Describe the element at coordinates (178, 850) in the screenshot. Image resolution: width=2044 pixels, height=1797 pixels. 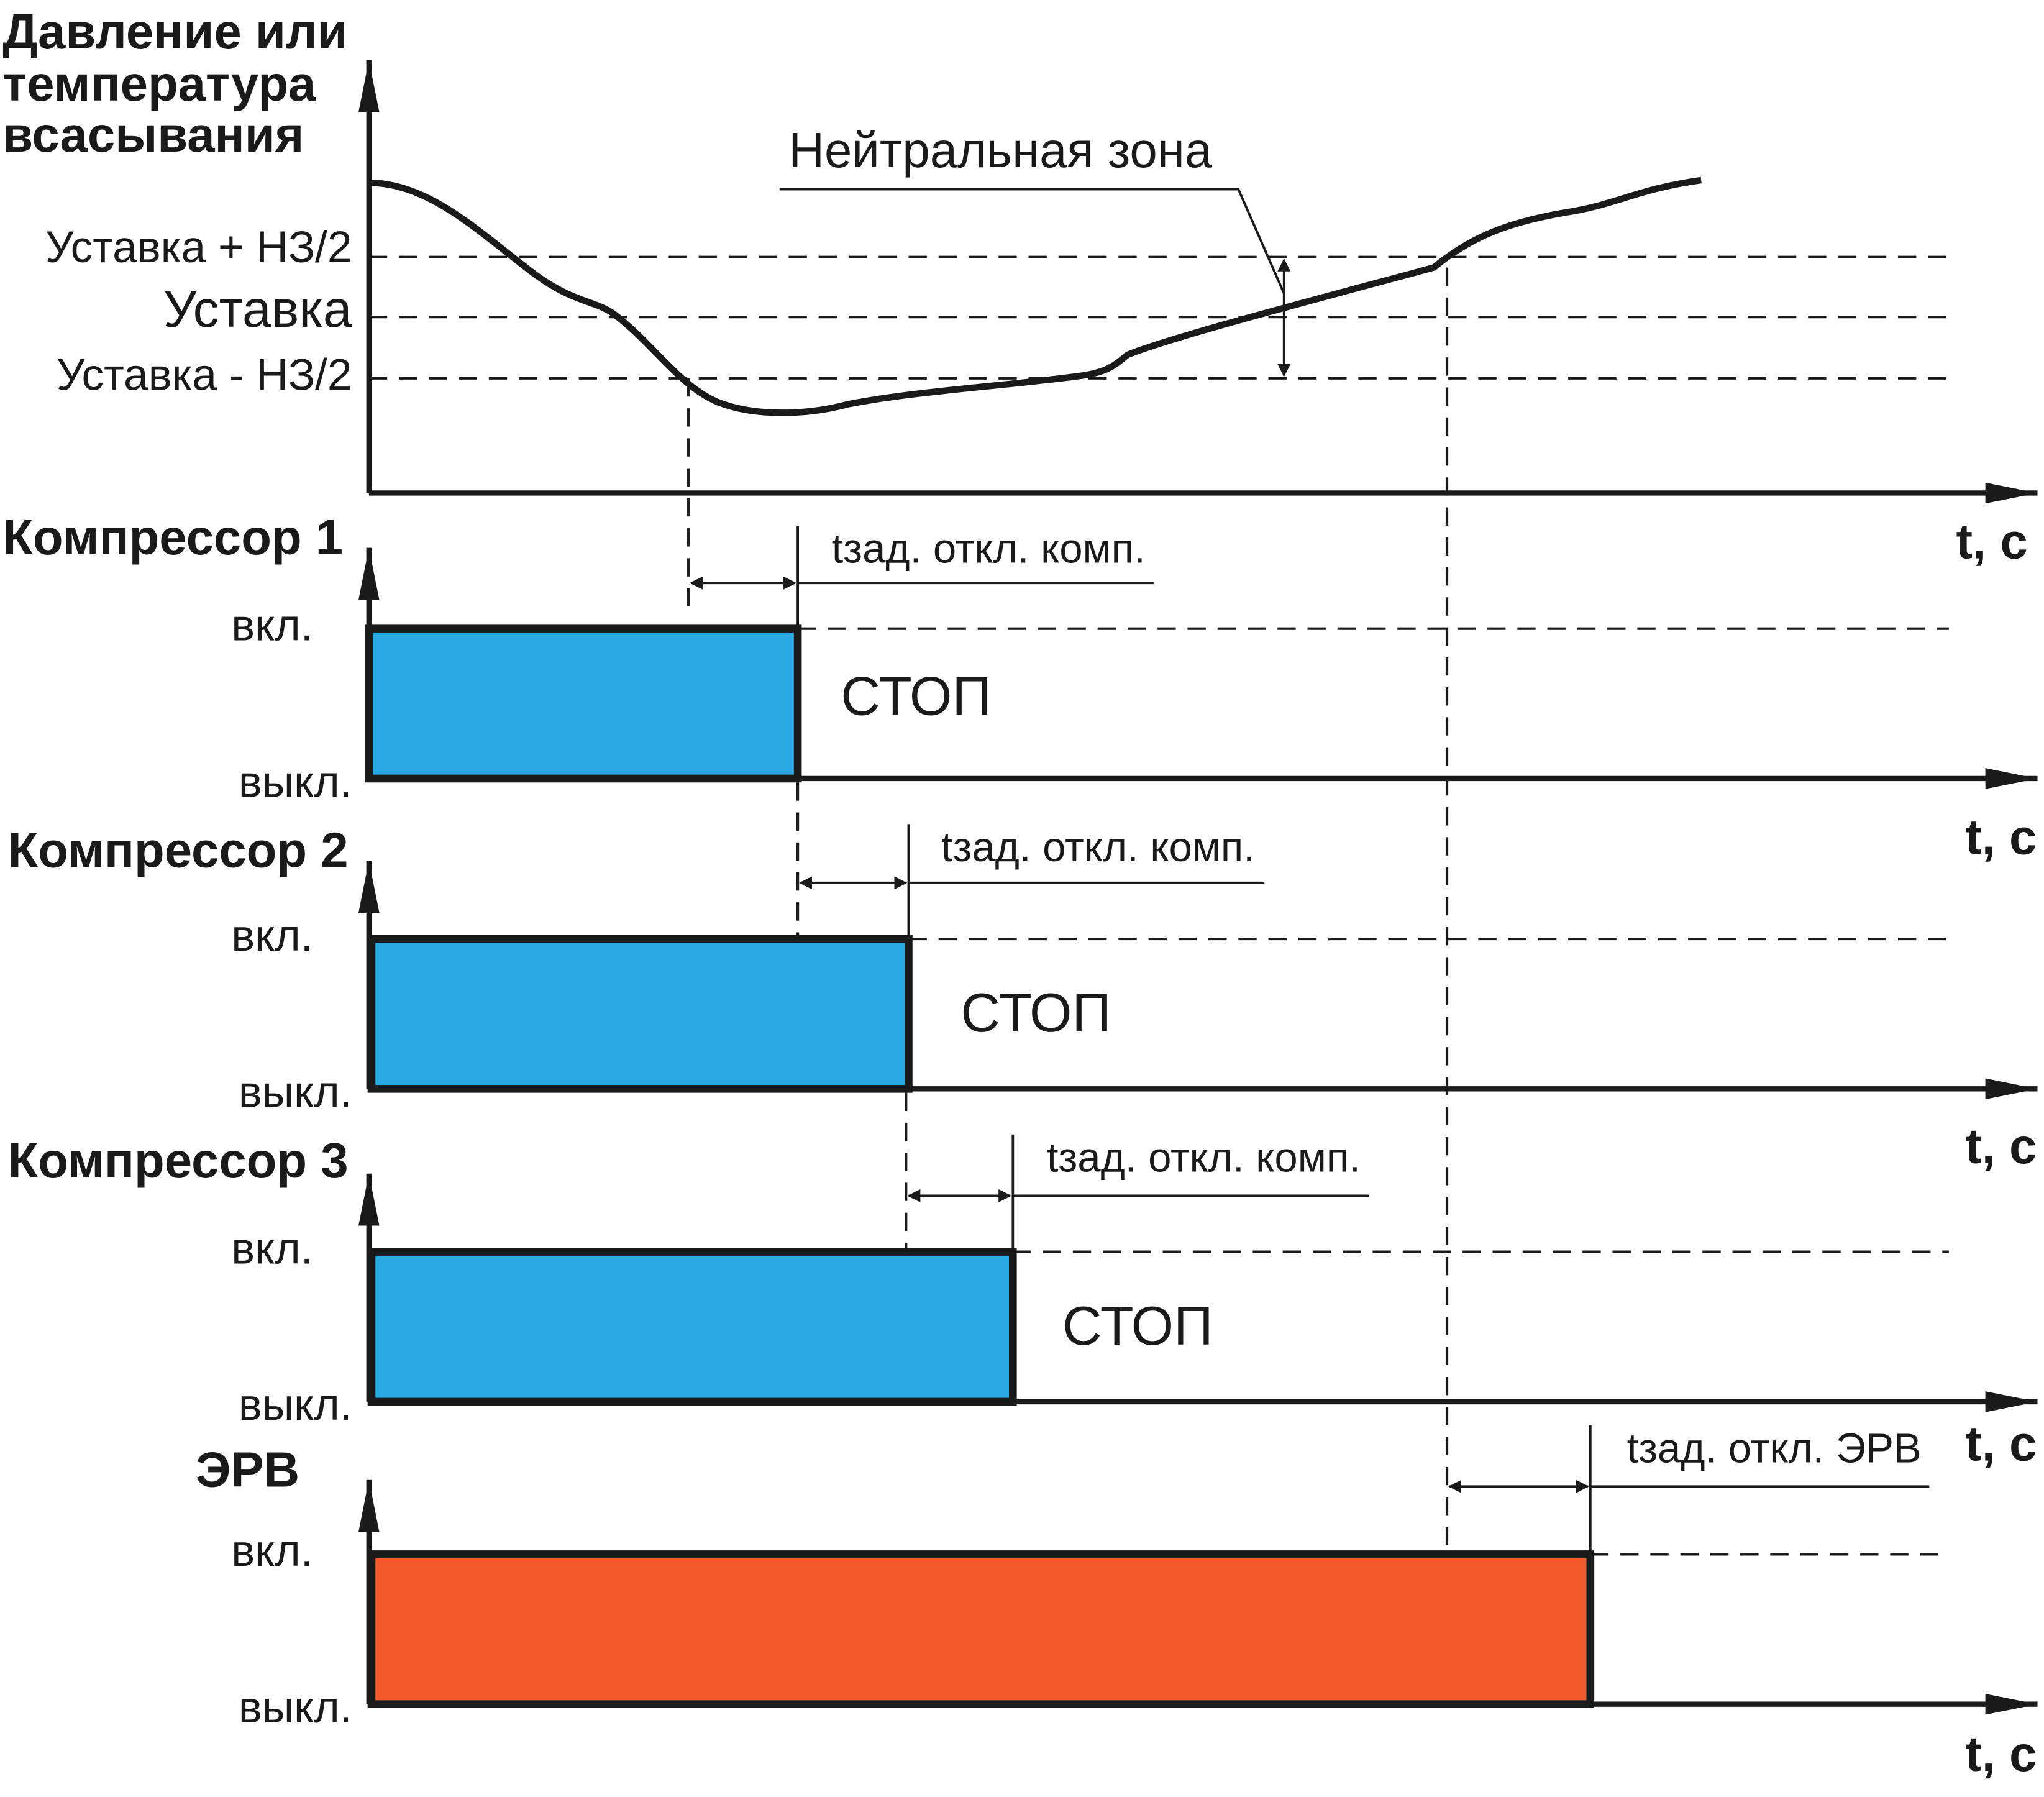
I see `channel-title: Компрессор 2` at that location.